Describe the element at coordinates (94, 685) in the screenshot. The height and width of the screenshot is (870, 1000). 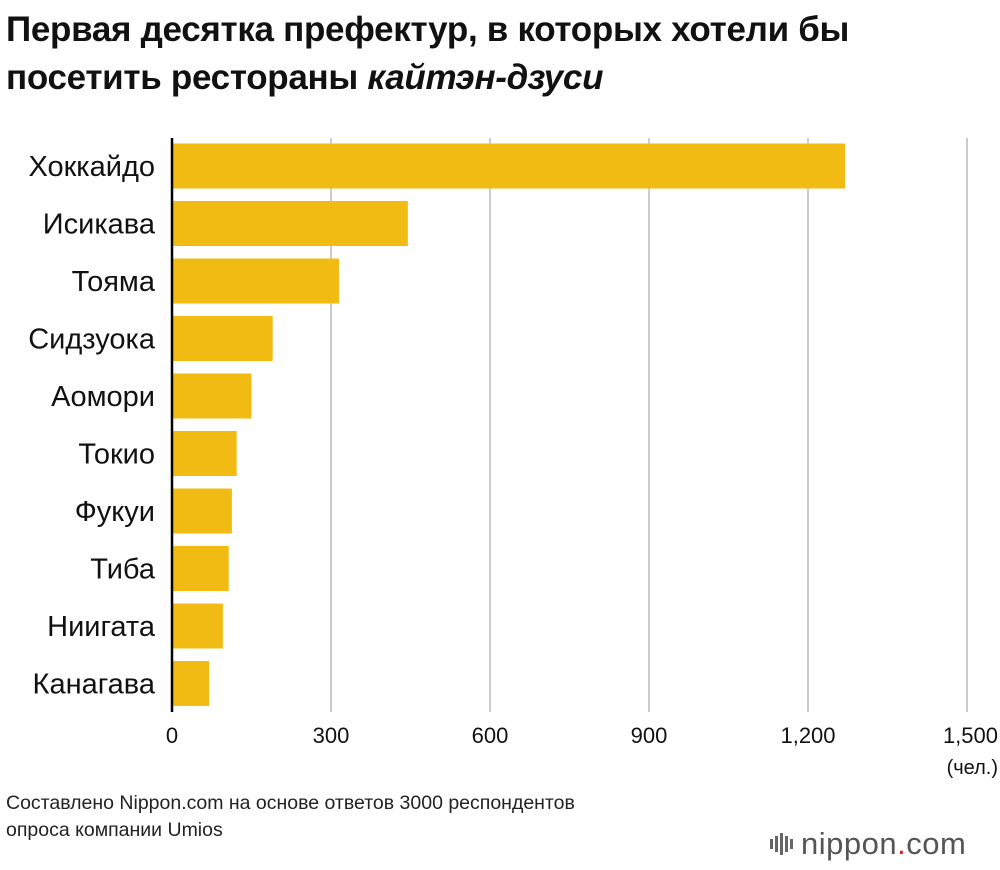
I see `category-label: Канагава` at that location.